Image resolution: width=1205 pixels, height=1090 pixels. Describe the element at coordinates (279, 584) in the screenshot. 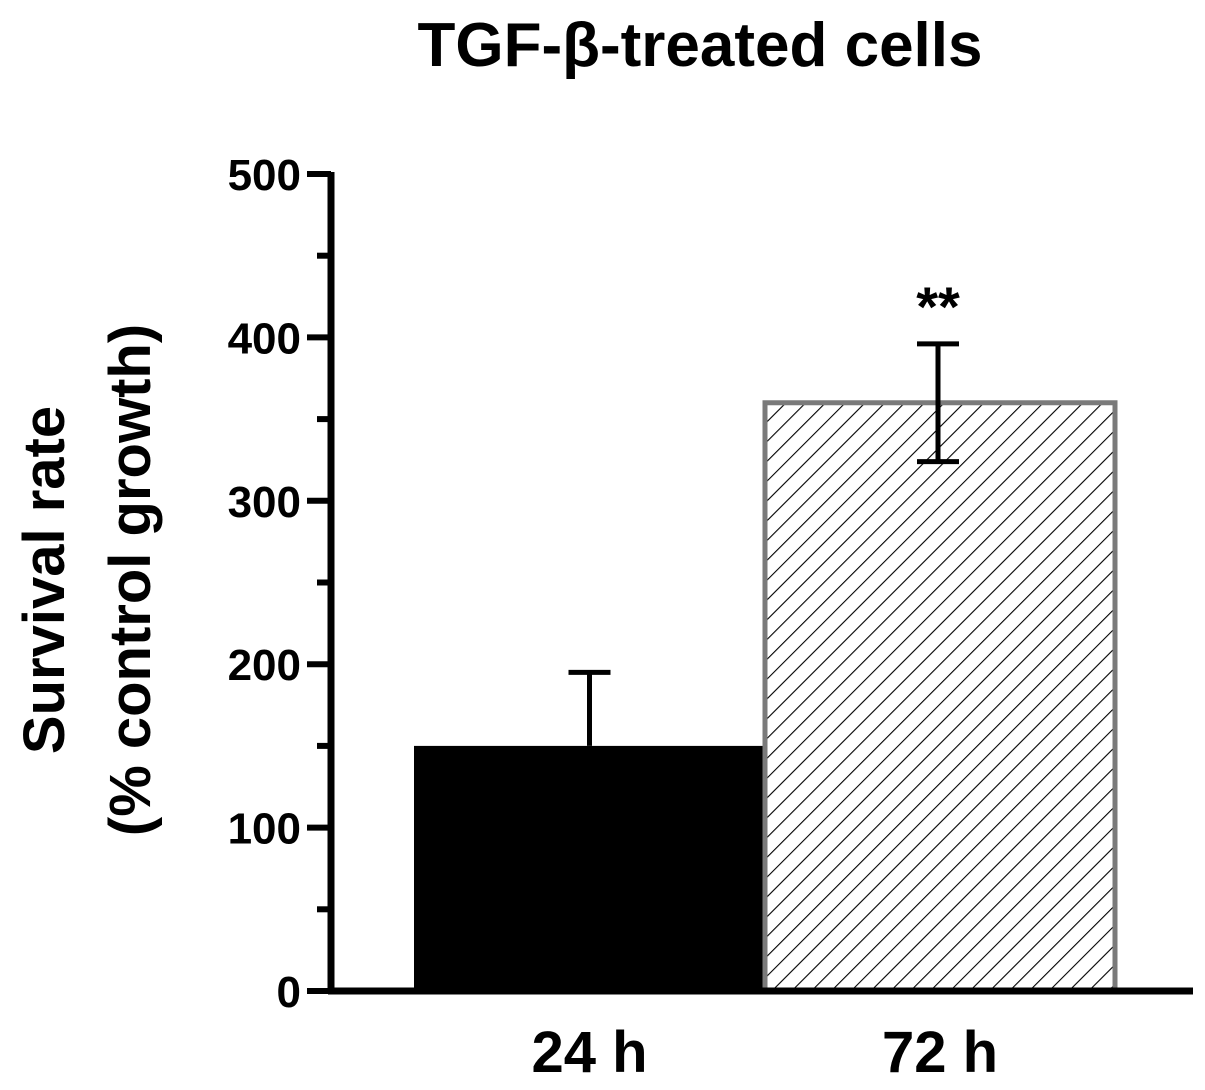

I see `y-ticks-group: 0 100 200 300 400 500` at that location.